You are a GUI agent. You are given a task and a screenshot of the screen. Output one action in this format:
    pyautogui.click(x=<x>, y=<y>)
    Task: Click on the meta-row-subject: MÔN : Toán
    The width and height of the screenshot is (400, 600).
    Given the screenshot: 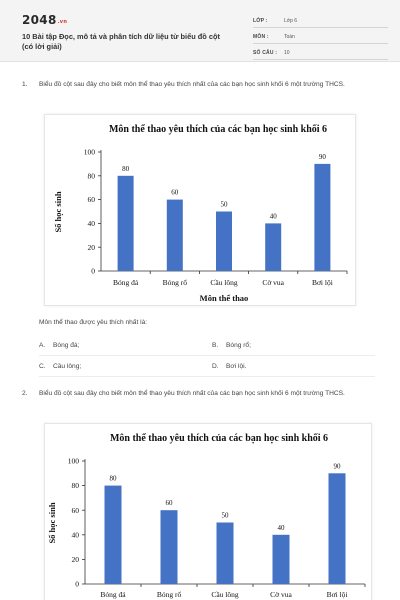 What is the action you would take?
    pyautogui.click(x=320, y=37)
    